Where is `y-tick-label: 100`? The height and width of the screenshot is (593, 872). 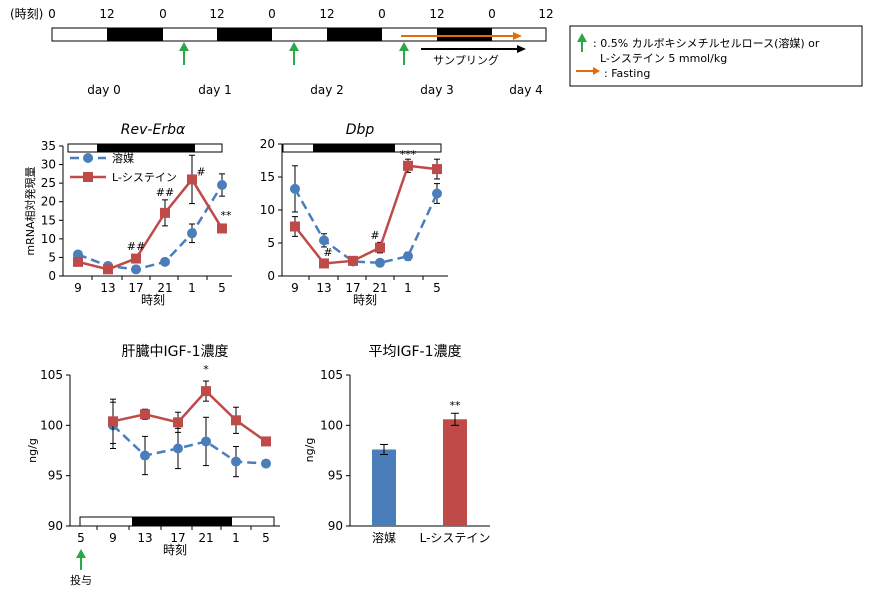 y-tick-label: 100 is located at coordinates (51, 425).